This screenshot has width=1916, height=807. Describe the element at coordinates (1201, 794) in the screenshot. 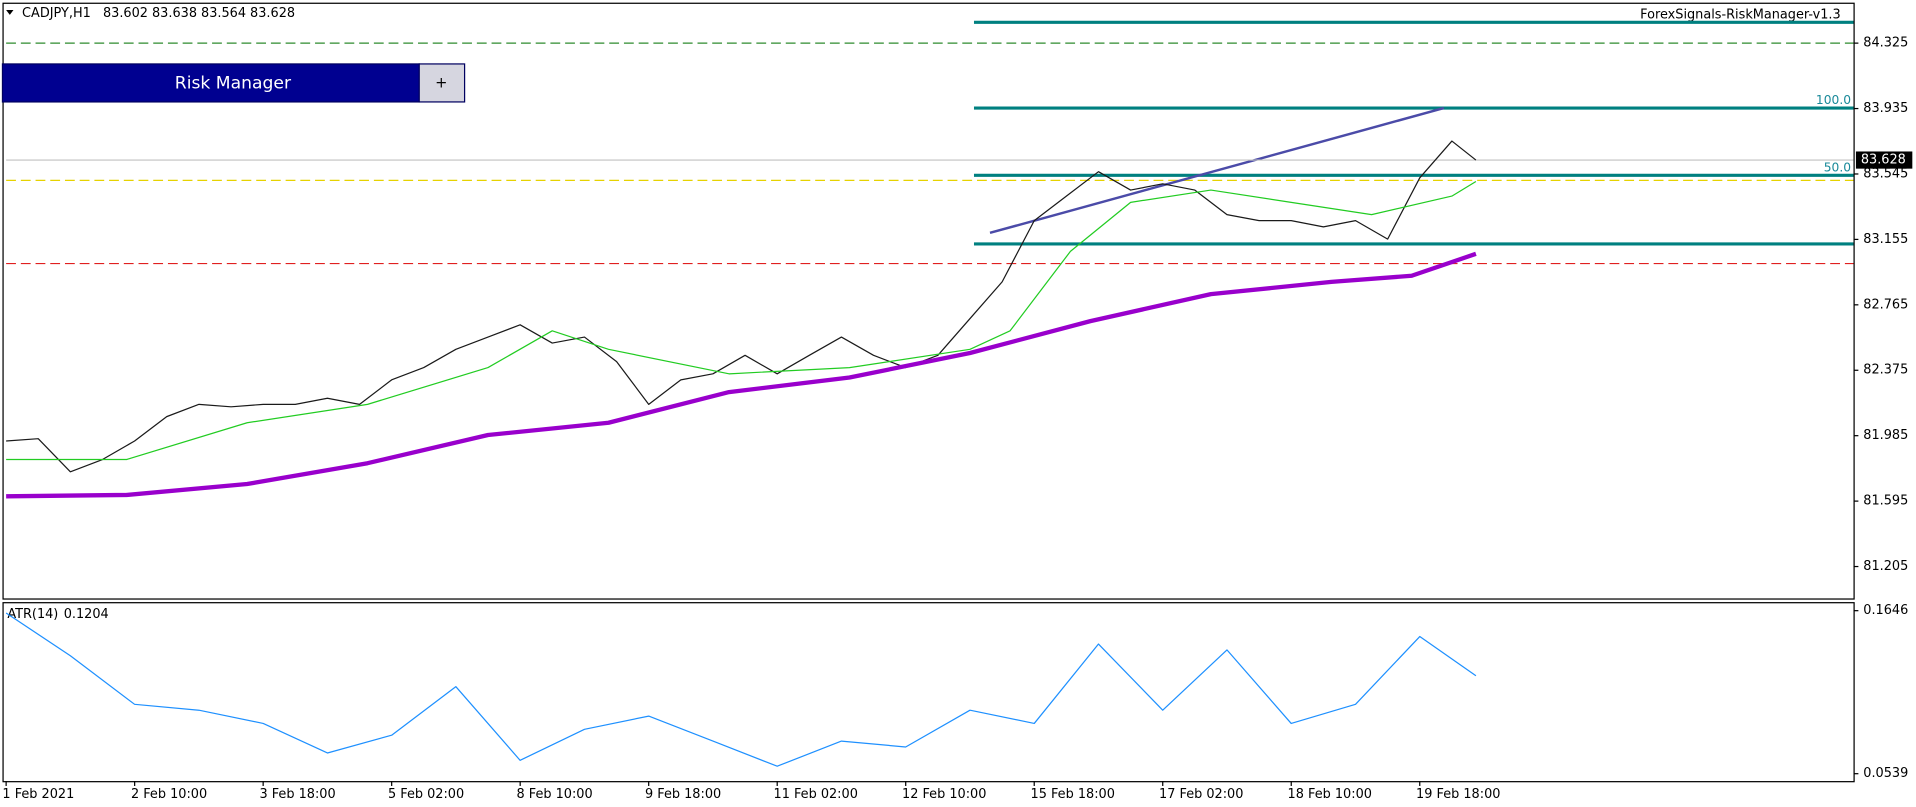

I see `x-tick-label: 17 Feb 02:00` at that location.